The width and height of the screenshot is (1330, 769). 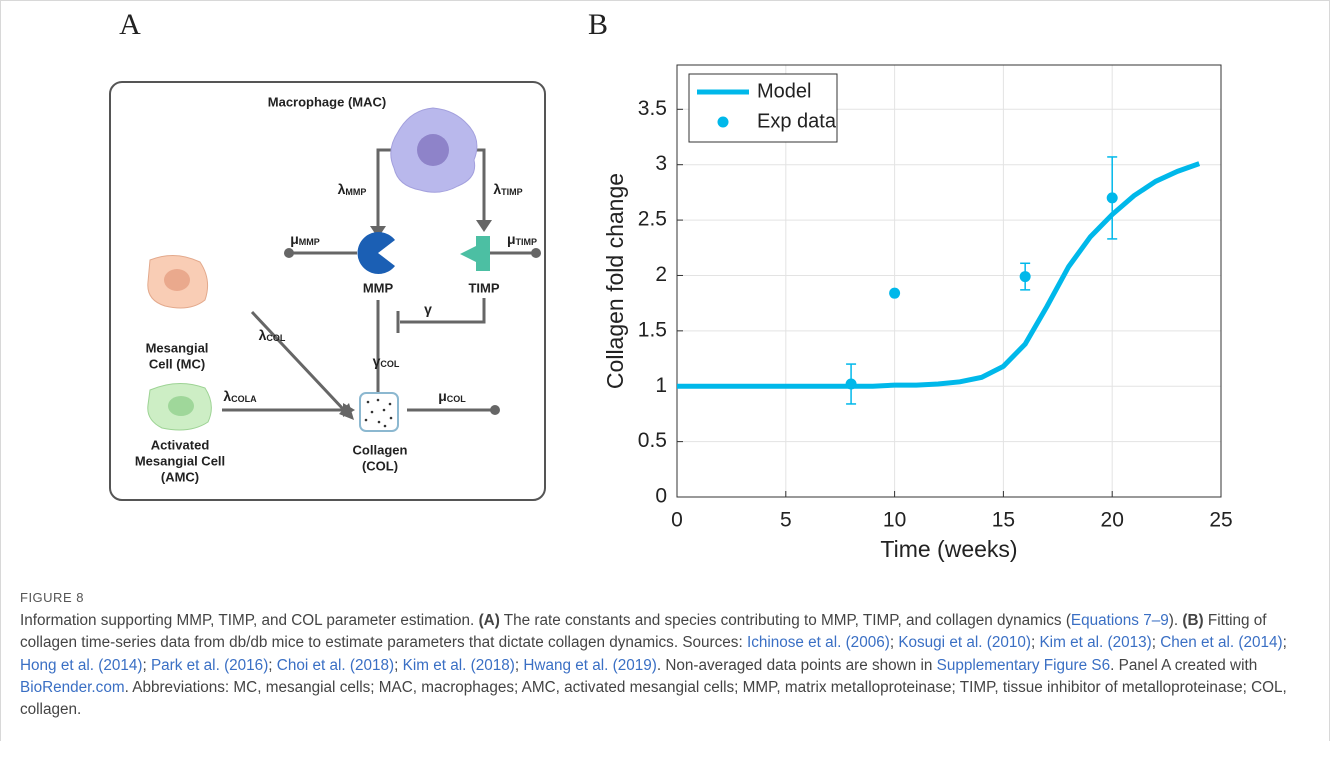 I want to click on rate-label: λCOL, so click(x=272, y=335).